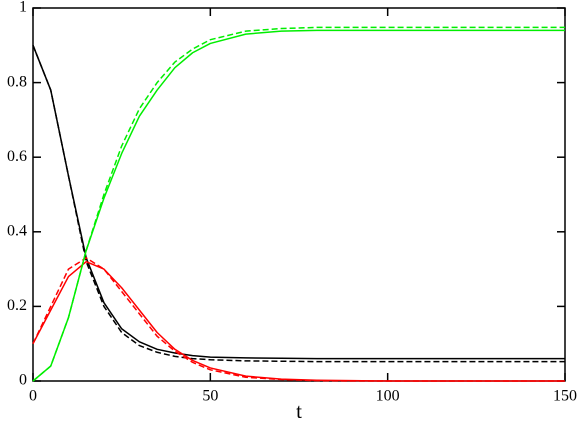 The height and width of the screenshot is (424, 581). I want to click on y-tick-label: 0, so click(23, 380).